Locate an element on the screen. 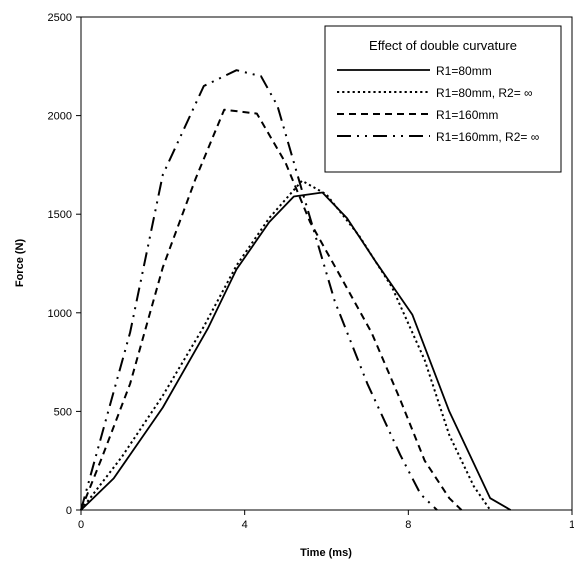 This screenshot has height=563, width=574. legend-label-dotted: R1=80mm, R2= ∞ is located at coordinates (484, 93).